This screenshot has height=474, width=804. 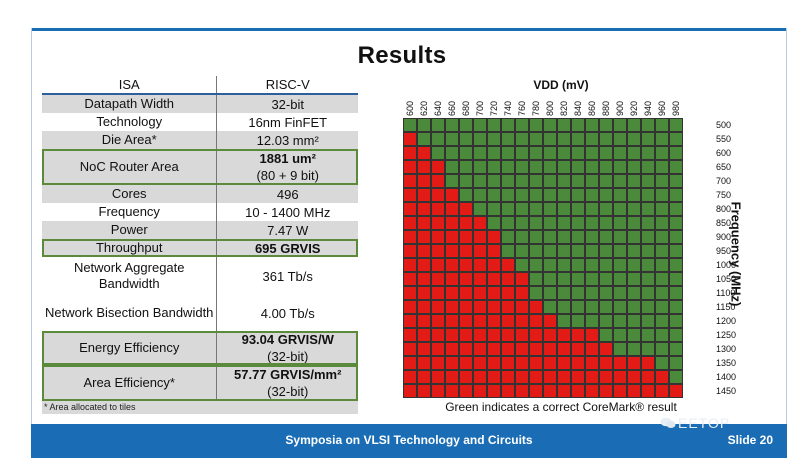 What do you see at coordinates (466, 108) in the screenshot?
I see `x-tick-label: 680` at bounding box center [466, 108].